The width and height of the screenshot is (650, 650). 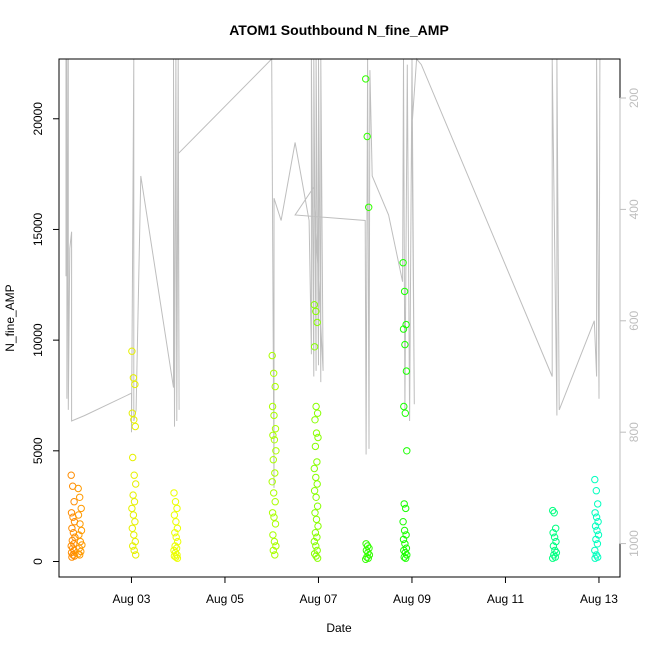 I want to click on y-tick-label: 0, so click(x=38, y=561).